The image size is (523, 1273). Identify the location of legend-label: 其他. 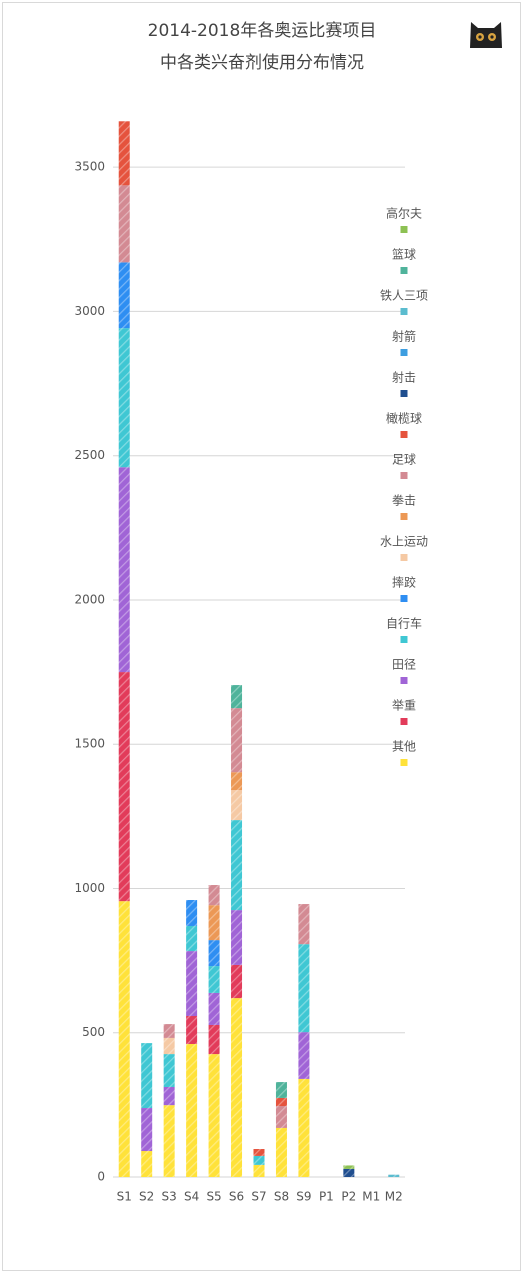
(404, 747).